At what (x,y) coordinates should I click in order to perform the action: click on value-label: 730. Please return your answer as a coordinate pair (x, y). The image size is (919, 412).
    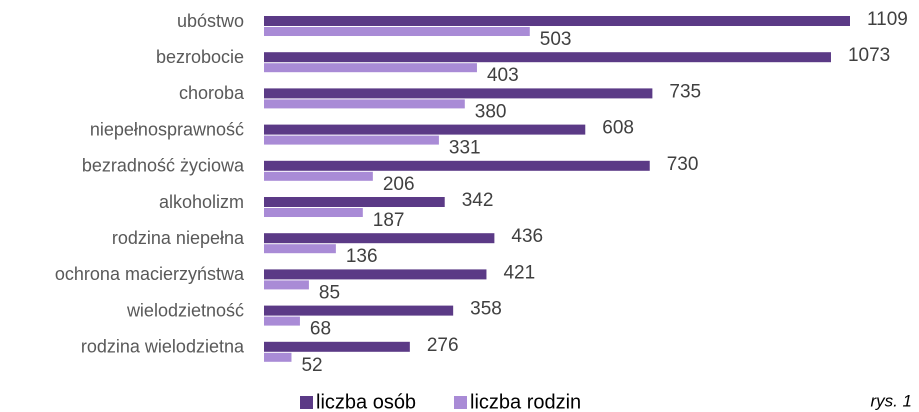
    Looking at the image, I should click on (683, 164).